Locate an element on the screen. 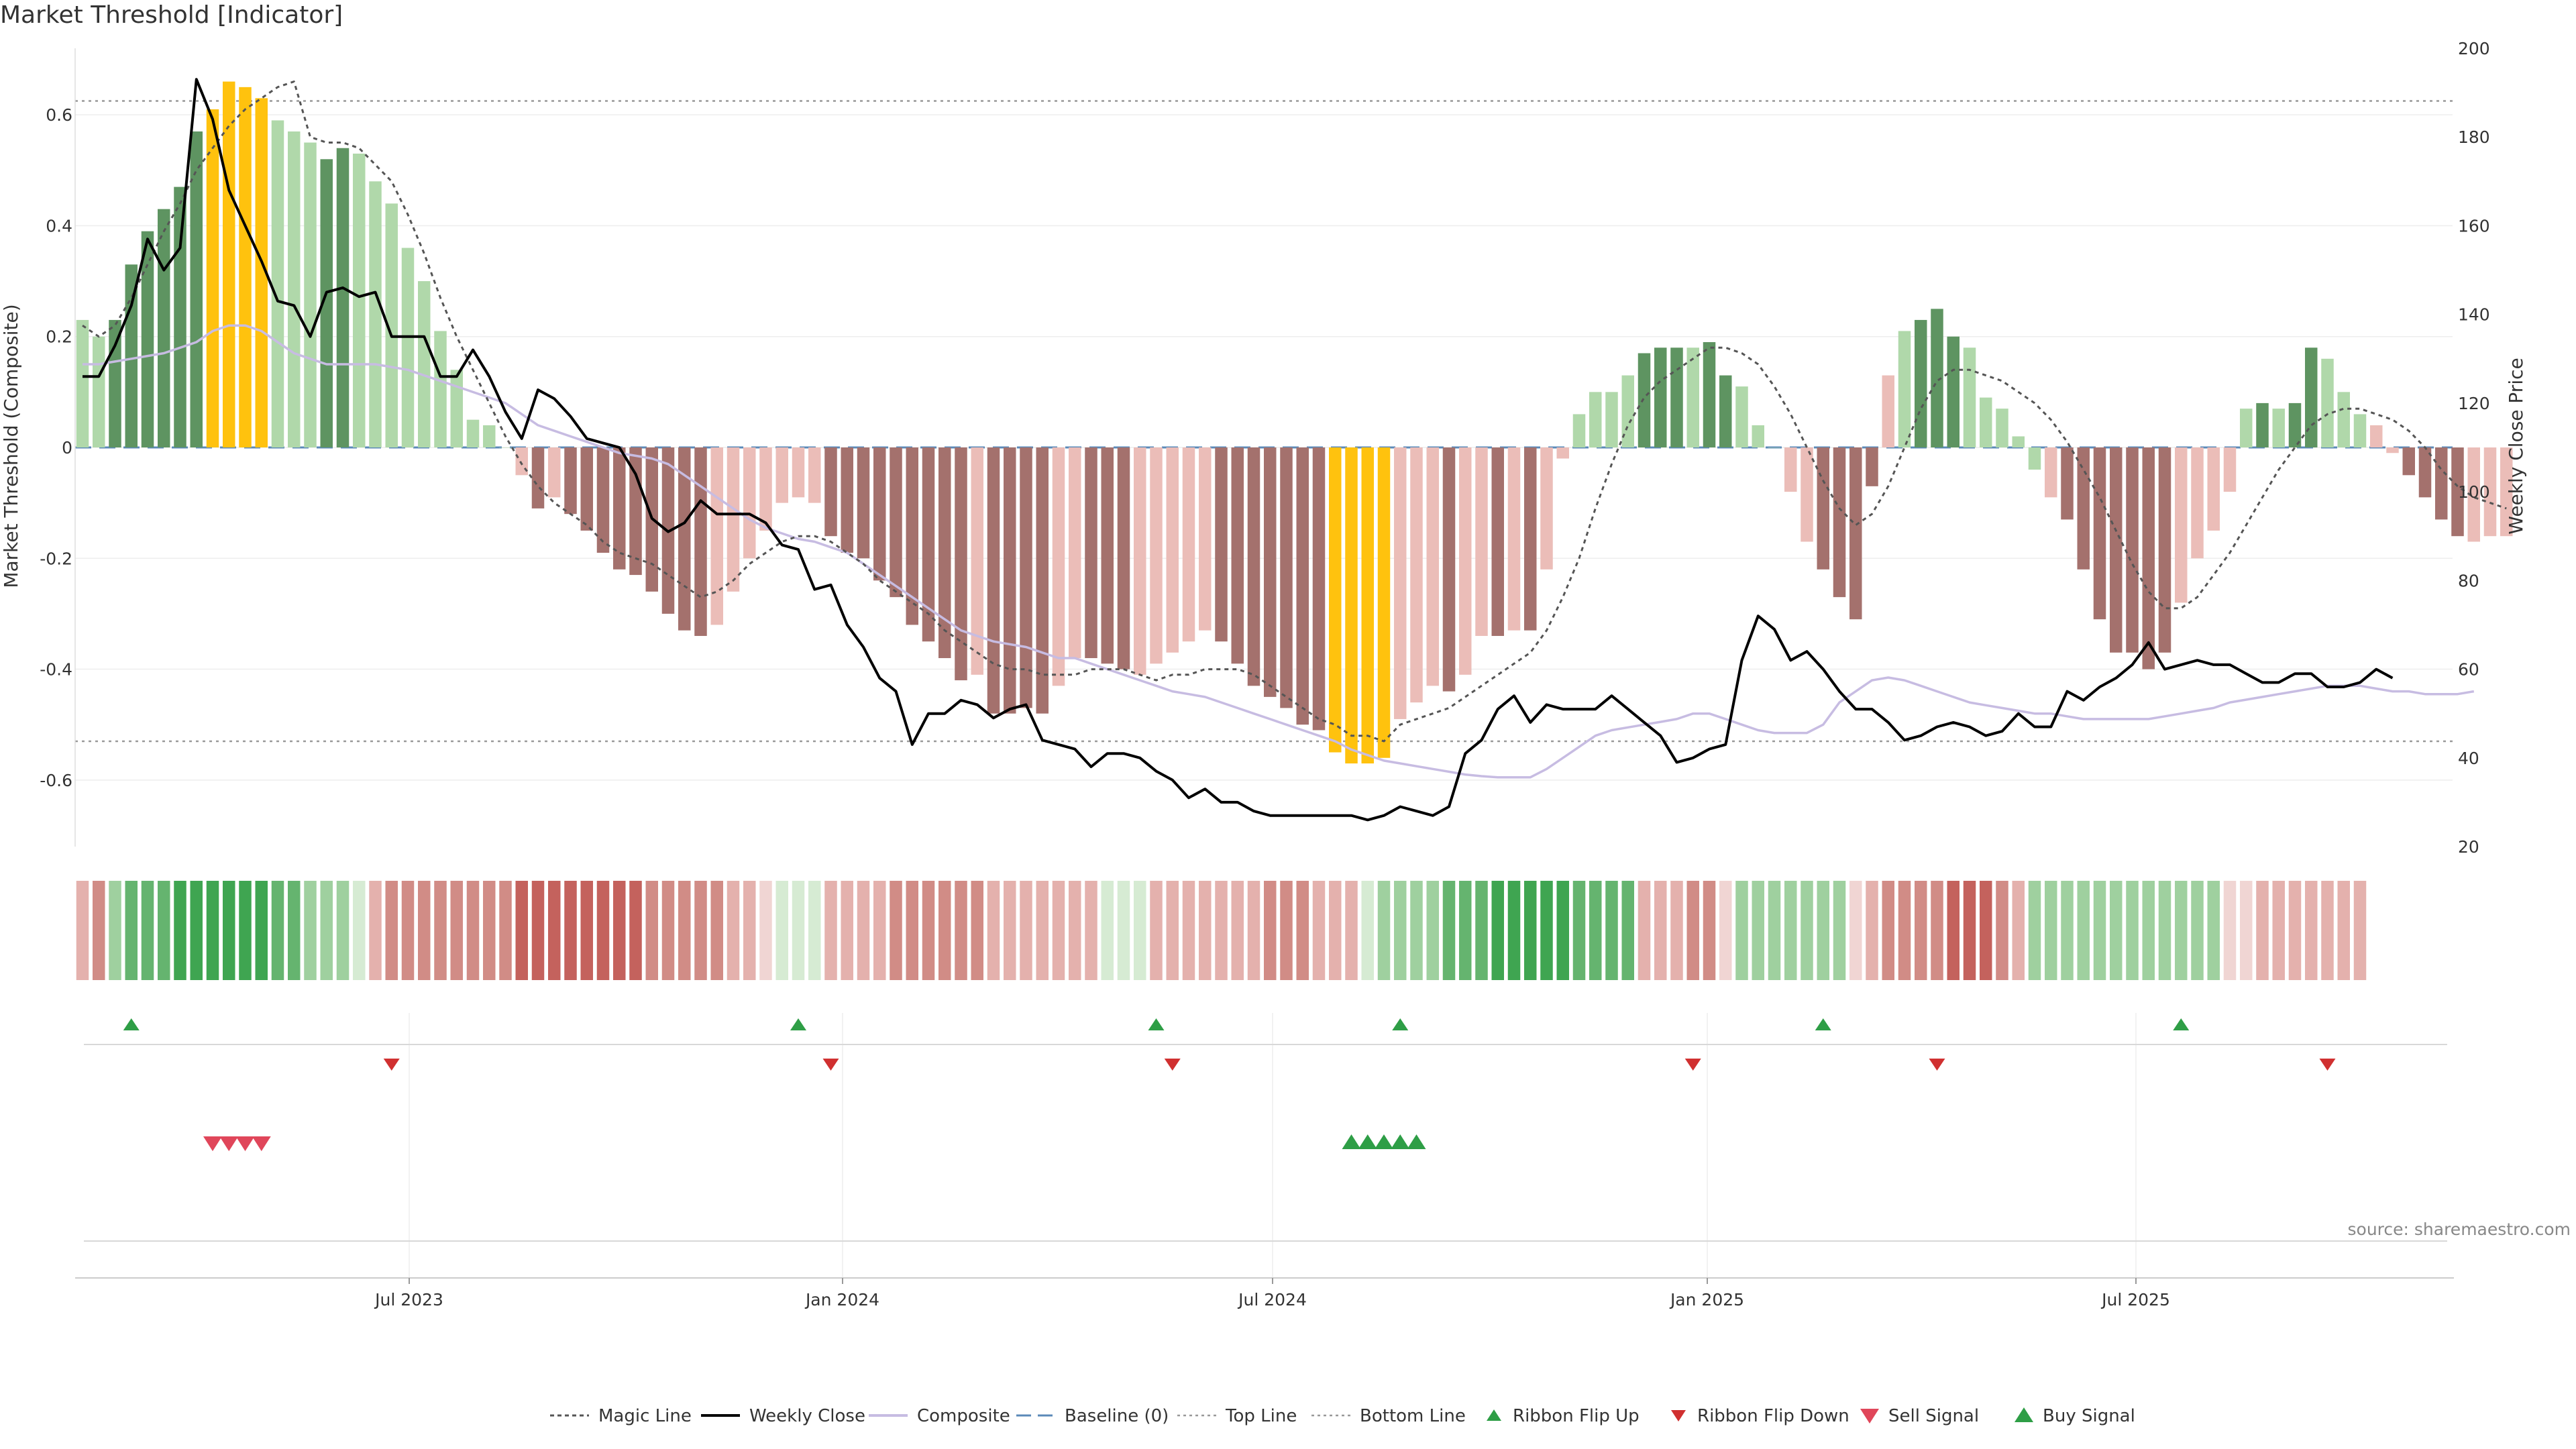 This screenshot has height=1449, width=2576. legend-swatch is located at coordinates (2024, 1414).